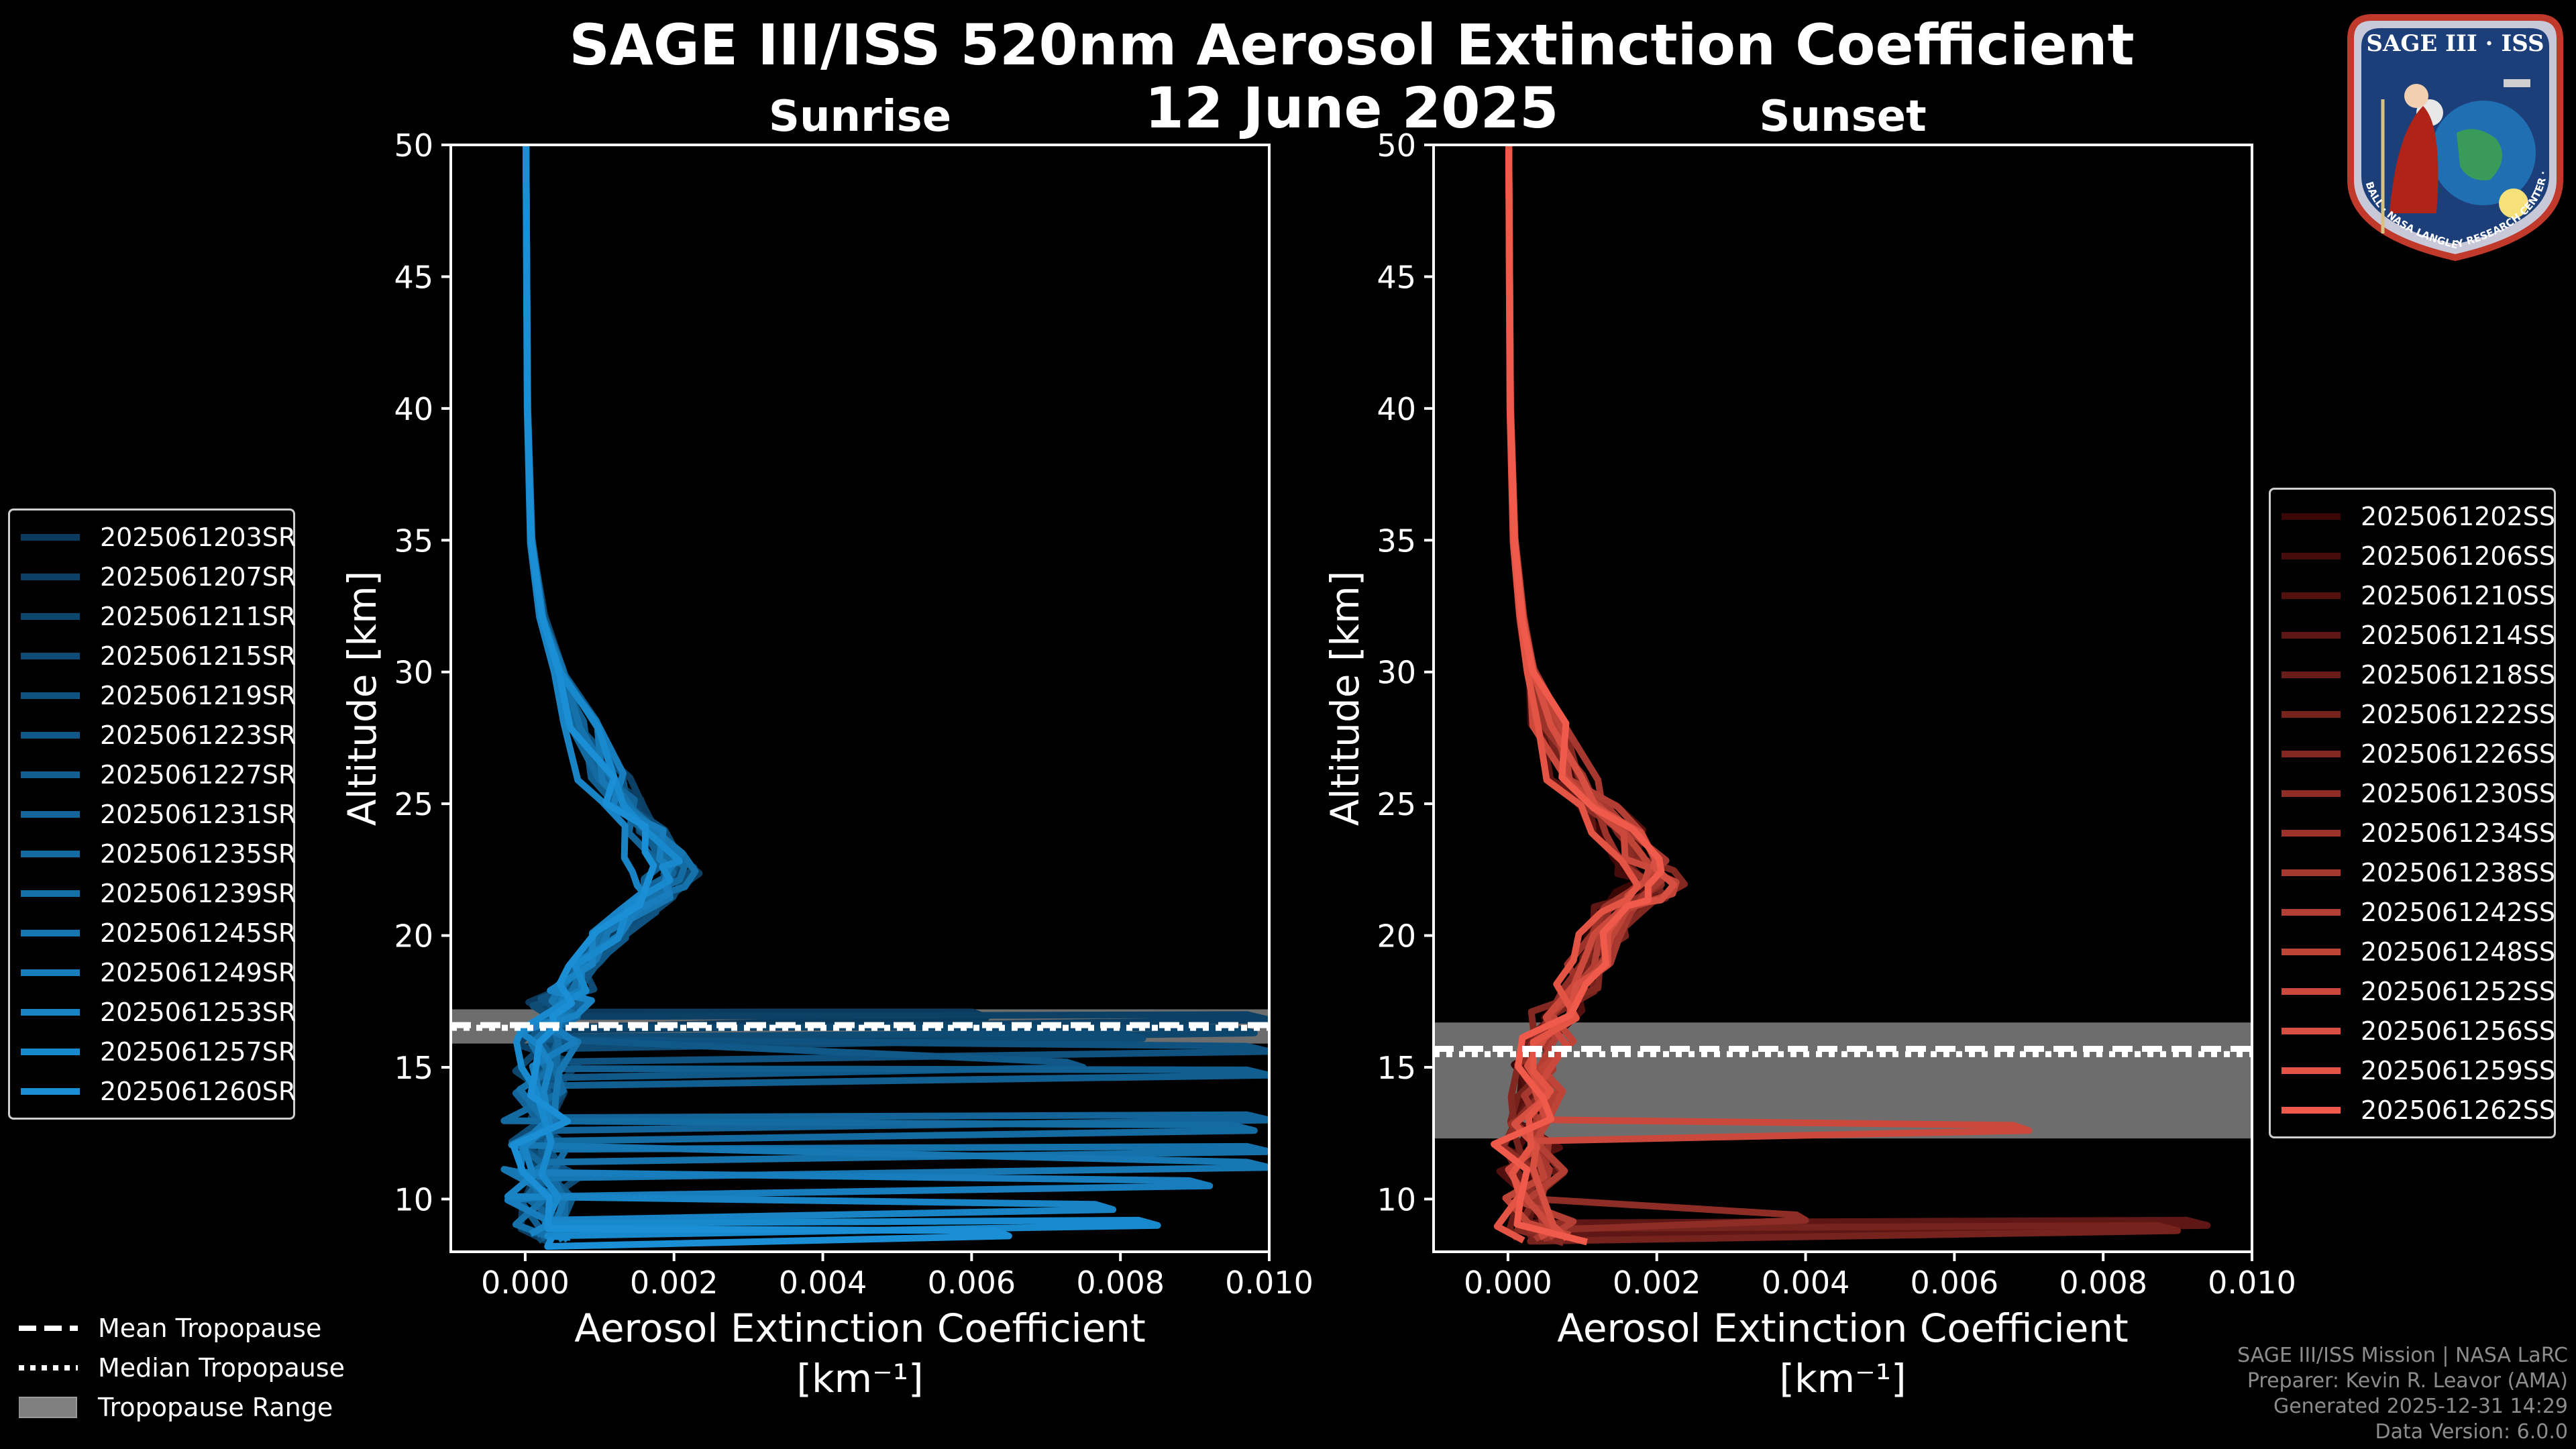  Describe the element at coordinates (198, 616) in the screenshot. I see `legend-label: 2025061211SR` at that location.